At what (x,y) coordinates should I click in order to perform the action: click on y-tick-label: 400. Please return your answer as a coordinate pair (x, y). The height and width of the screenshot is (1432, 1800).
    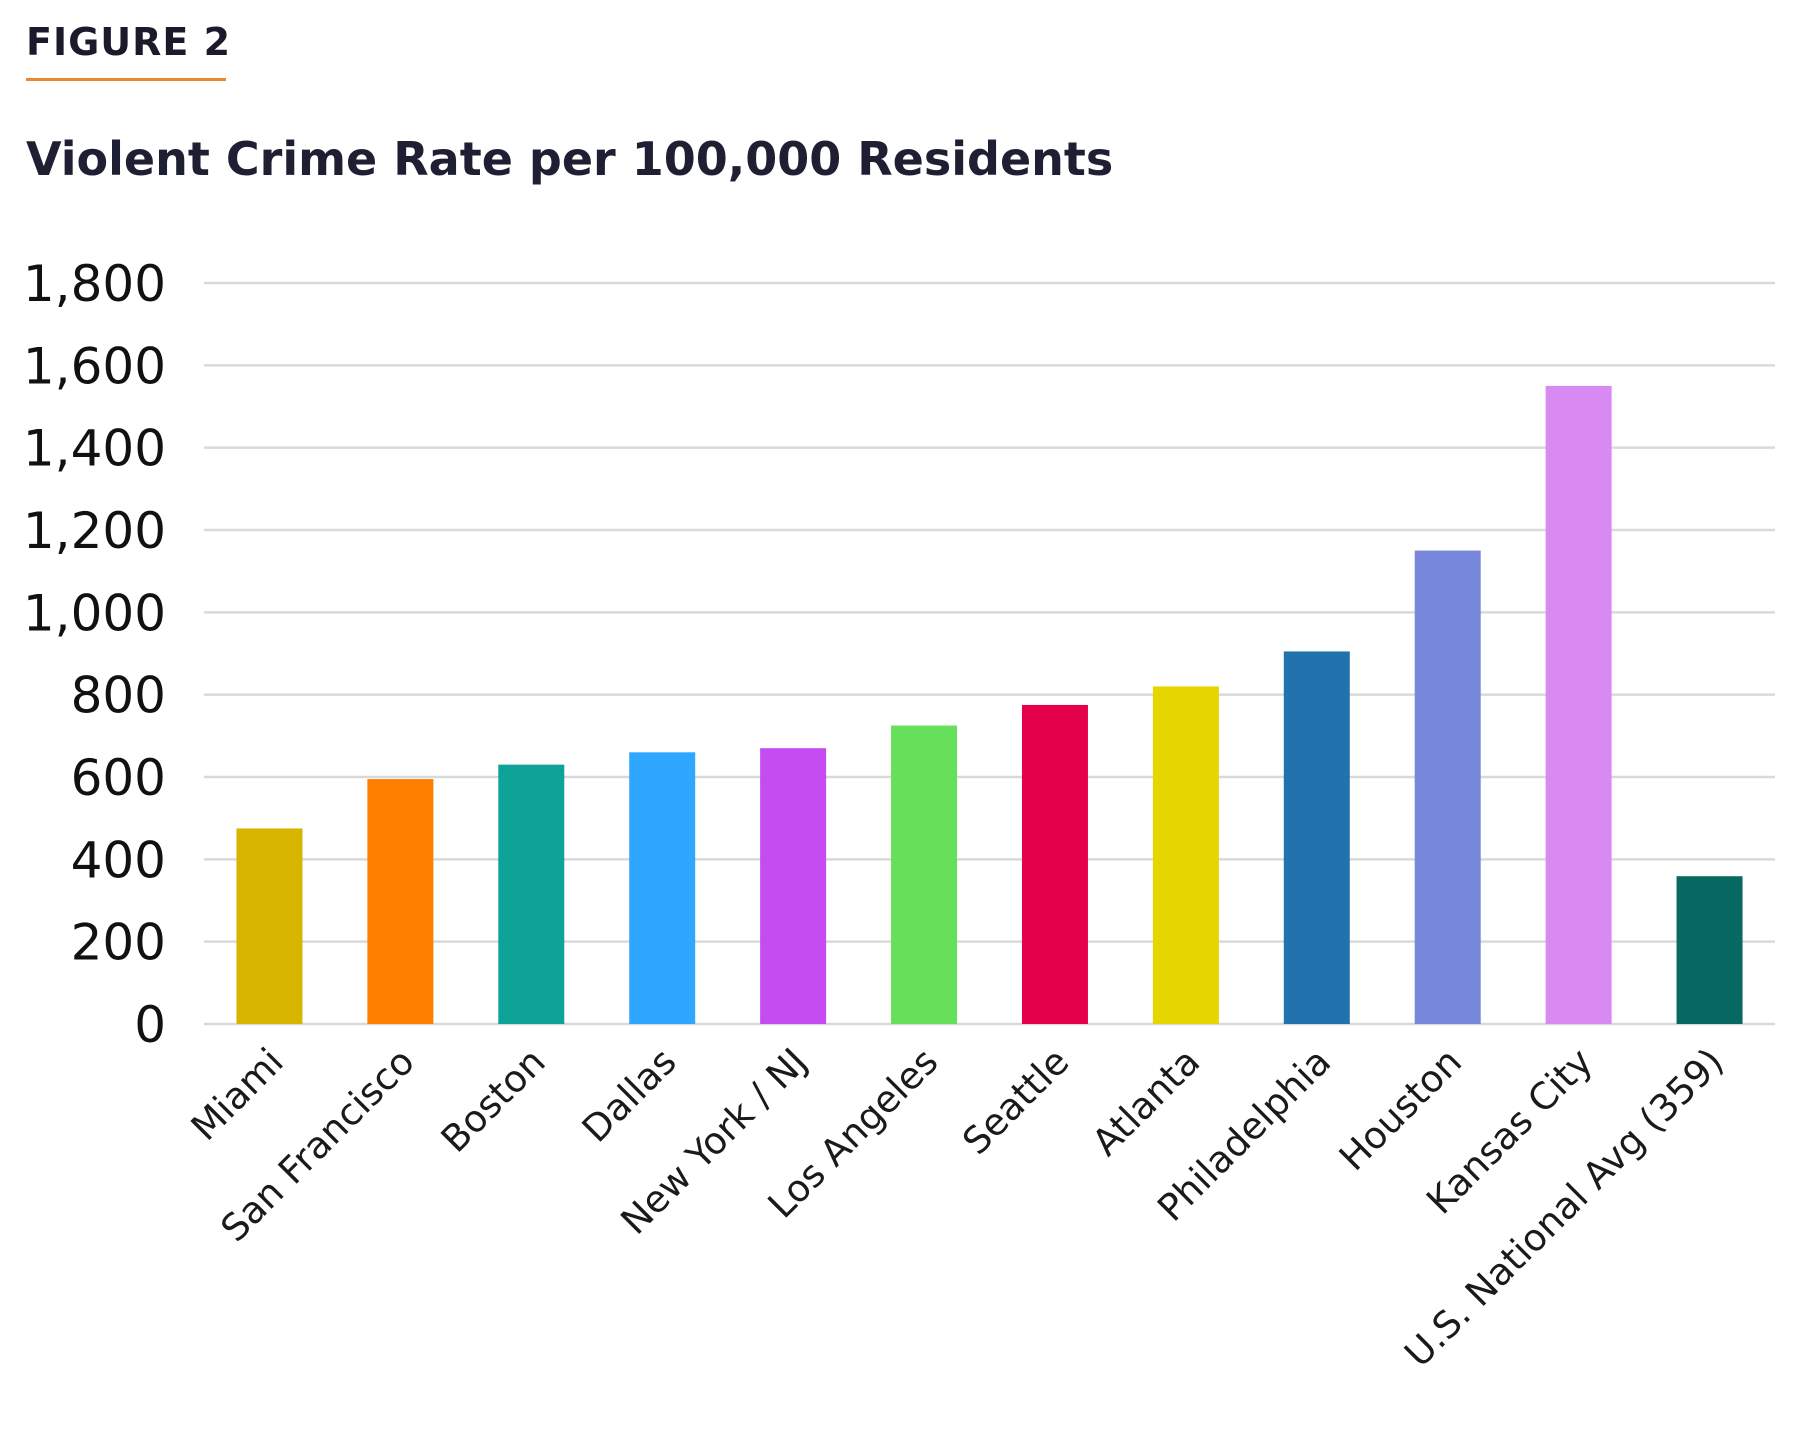
    Looking at the image, I should click on (118, 860).